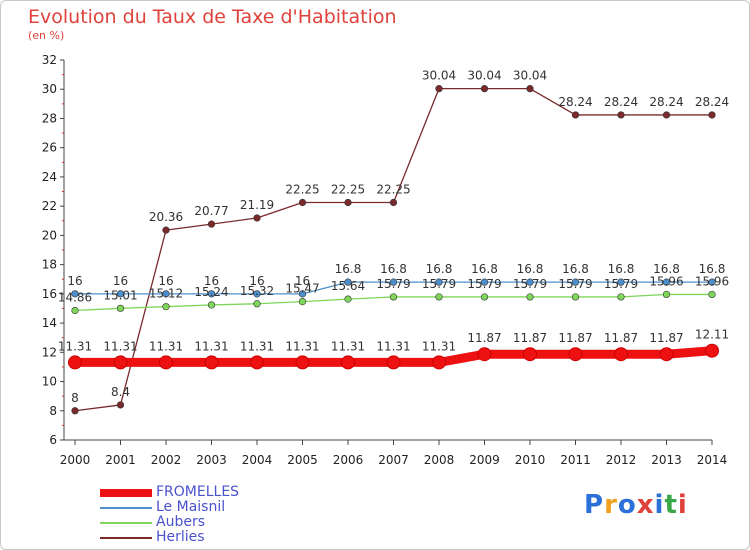 The height and width of the screenshot is (550, 750). What do you see at coordinates (621, 460) in the screenshot?
I see `x-tick-label: 2012` at bounding box center [621, 460].